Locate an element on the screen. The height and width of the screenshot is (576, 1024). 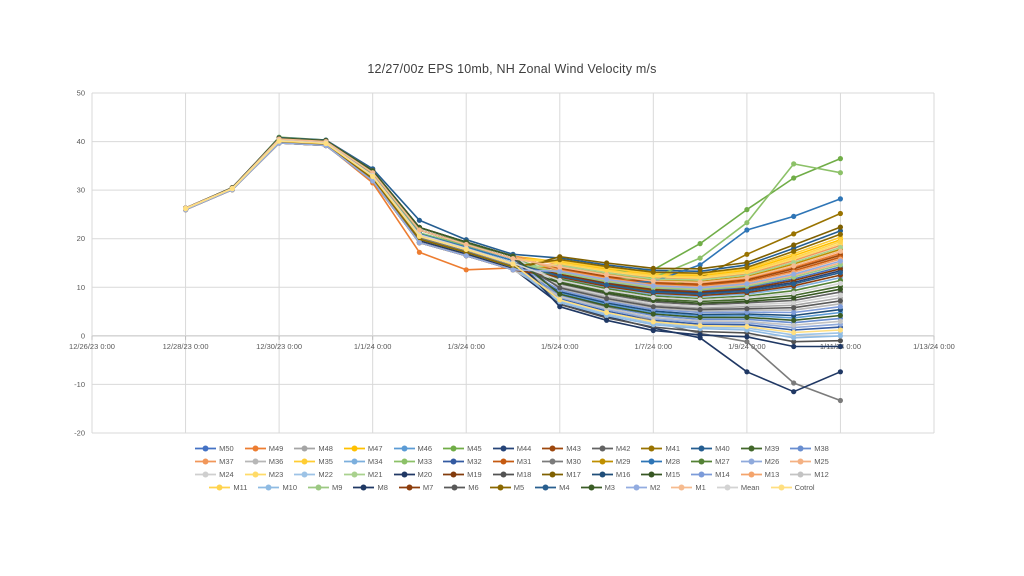
legend-item-M50: M50 is located at coordinates (214, 448).